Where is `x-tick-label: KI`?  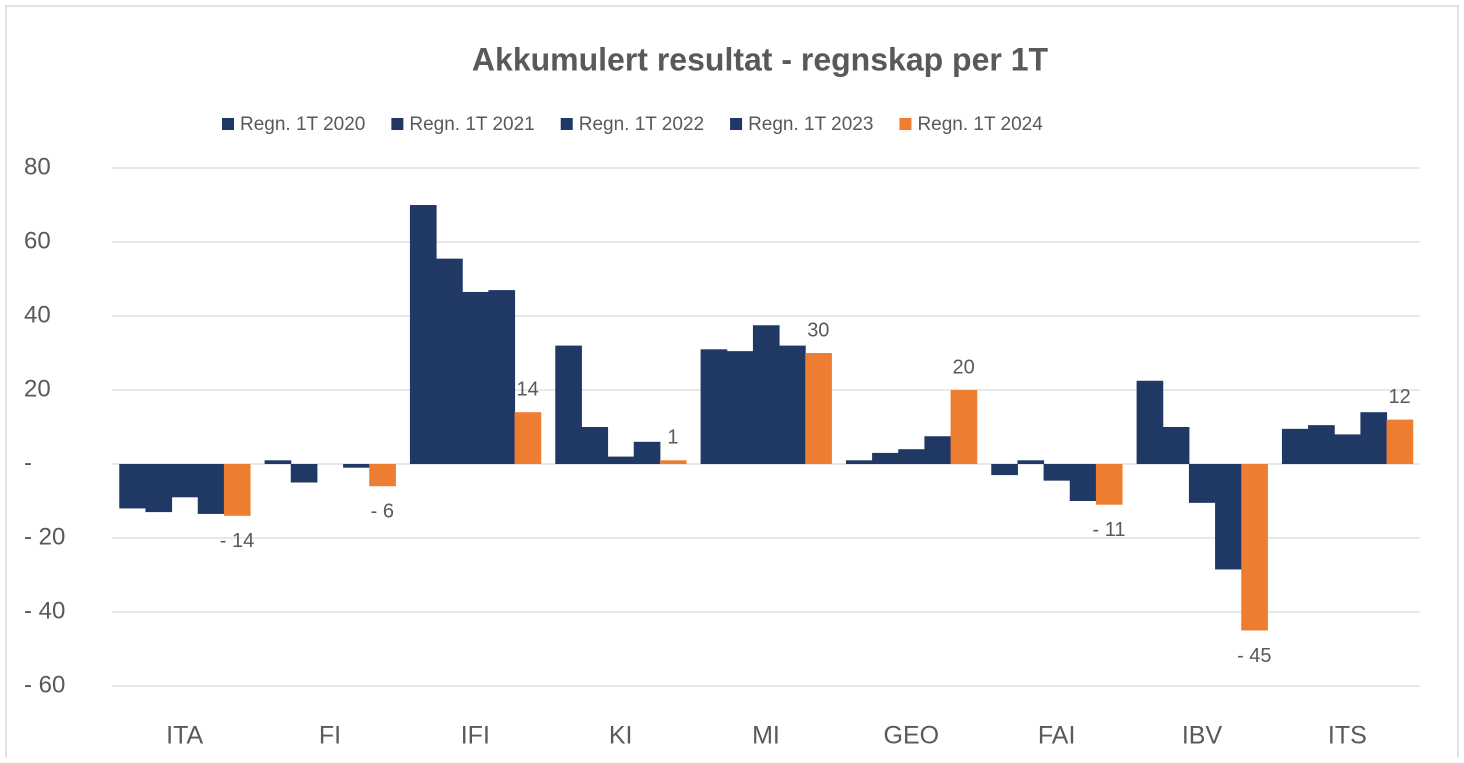 x-tick-label: KI is located at coordinates (621, 736).